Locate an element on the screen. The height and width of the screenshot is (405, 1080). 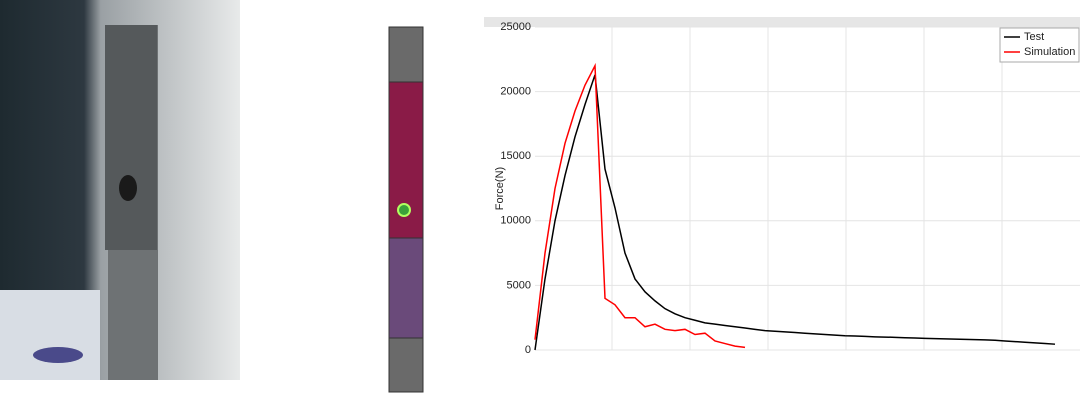
y-axis-label: Force(N) is located at coordinates (500, 188).